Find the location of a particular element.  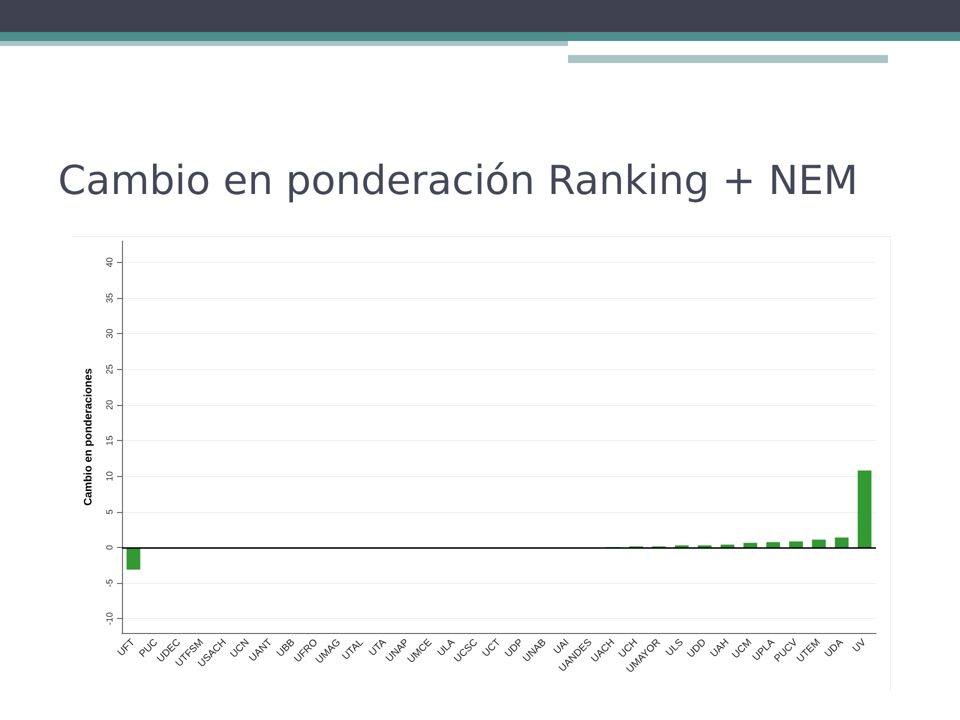

x-tick-label: UV is located at coordinates (859, 645).